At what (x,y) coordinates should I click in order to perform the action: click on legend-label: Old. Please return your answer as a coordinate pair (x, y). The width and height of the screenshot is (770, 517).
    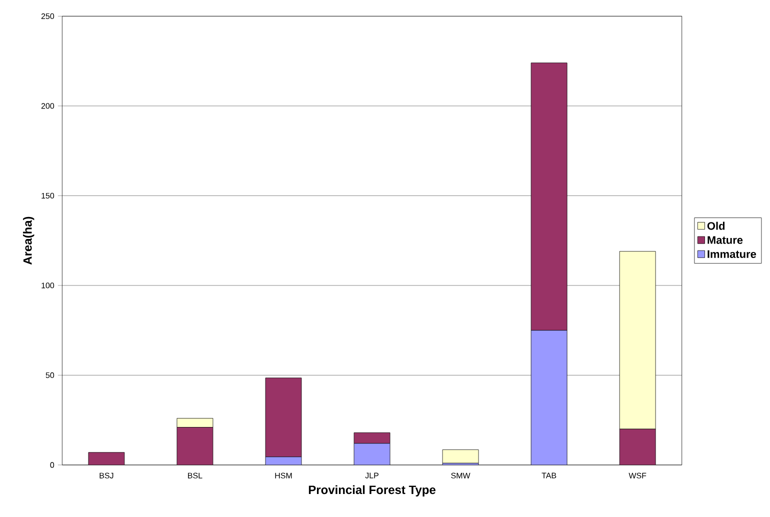
    Looking at the image, I should click on (716, 226).